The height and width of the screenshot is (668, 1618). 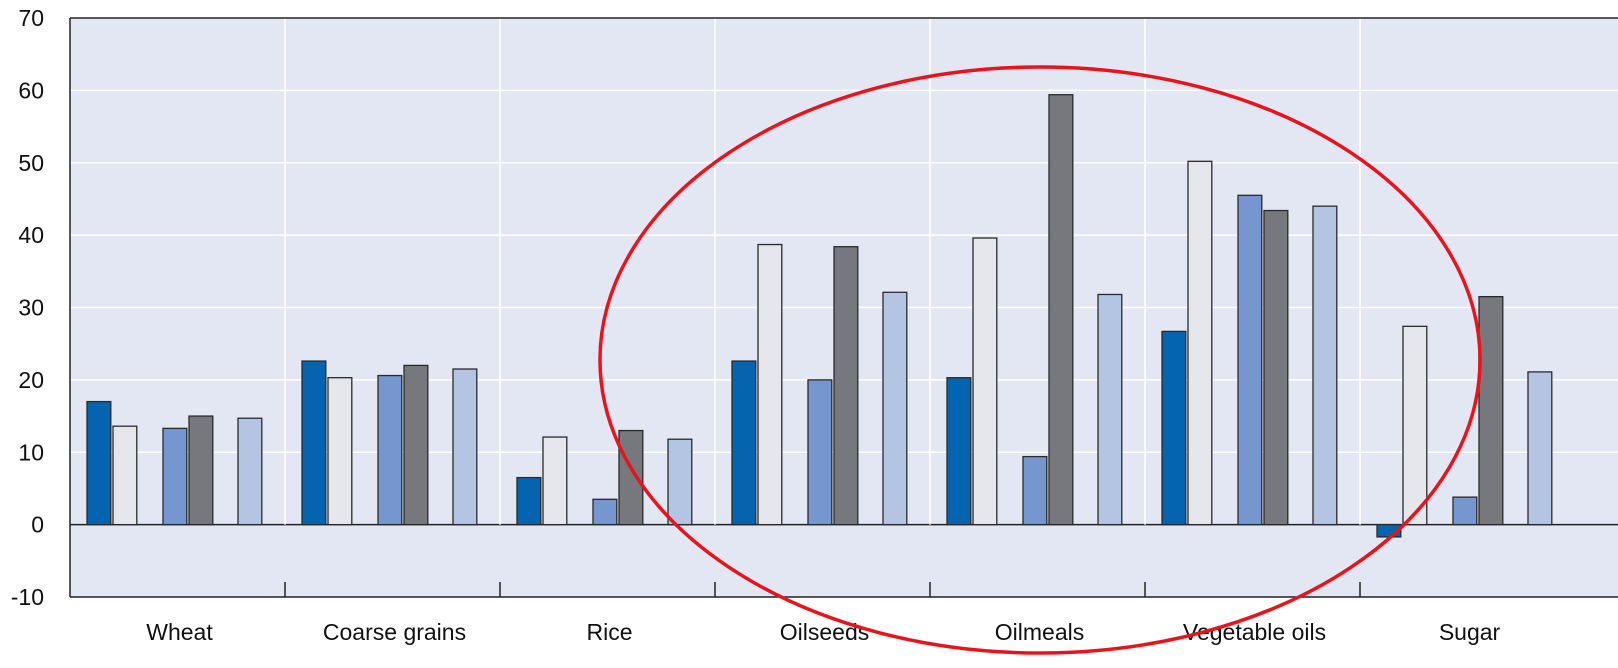 I want to click on x-tick-label: Sugar, so click(x=1470, y=632).